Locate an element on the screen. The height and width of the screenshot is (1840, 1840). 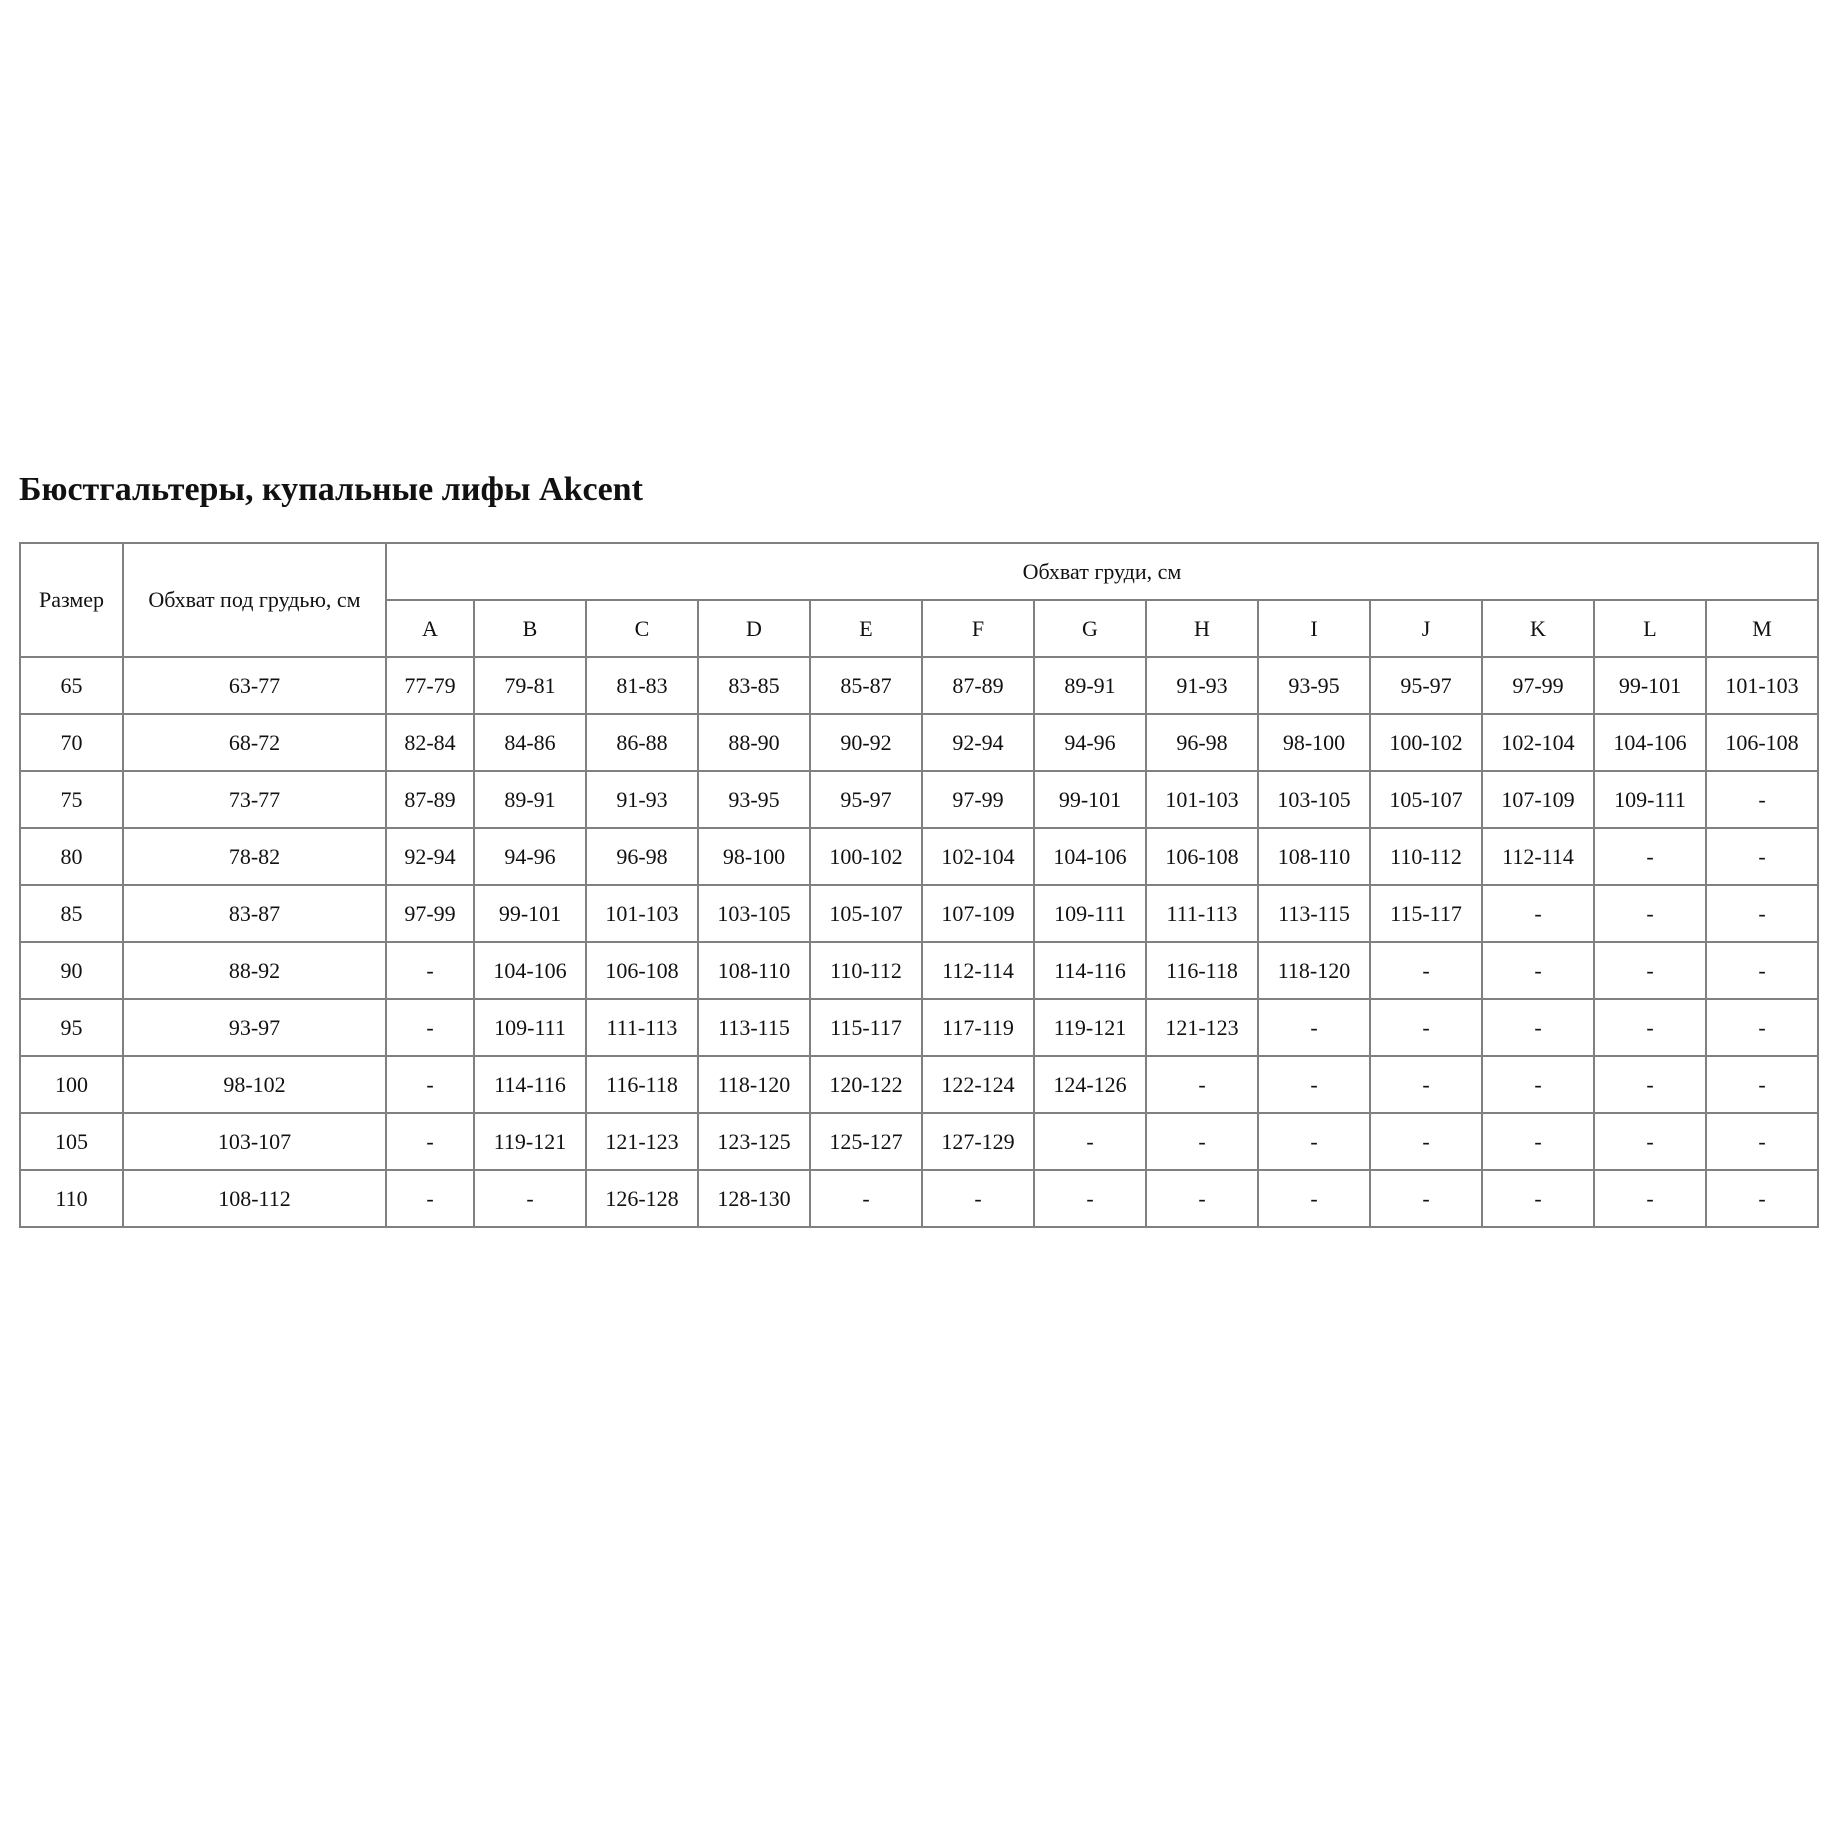
bust-cell: 127-129 is located at coordinates (978, 1141).